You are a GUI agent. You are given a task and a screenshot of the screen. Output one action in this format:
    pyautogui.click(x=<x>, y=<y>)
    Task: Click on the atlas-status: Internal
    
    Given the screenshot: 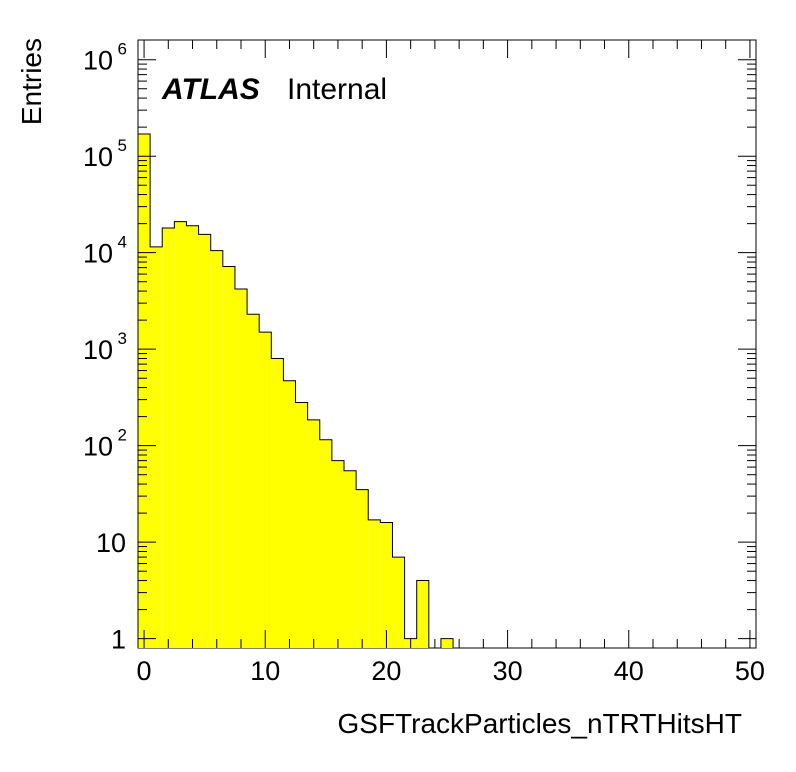 What is the action you would take?
    pyautogui.click(x=337, y=89)
    